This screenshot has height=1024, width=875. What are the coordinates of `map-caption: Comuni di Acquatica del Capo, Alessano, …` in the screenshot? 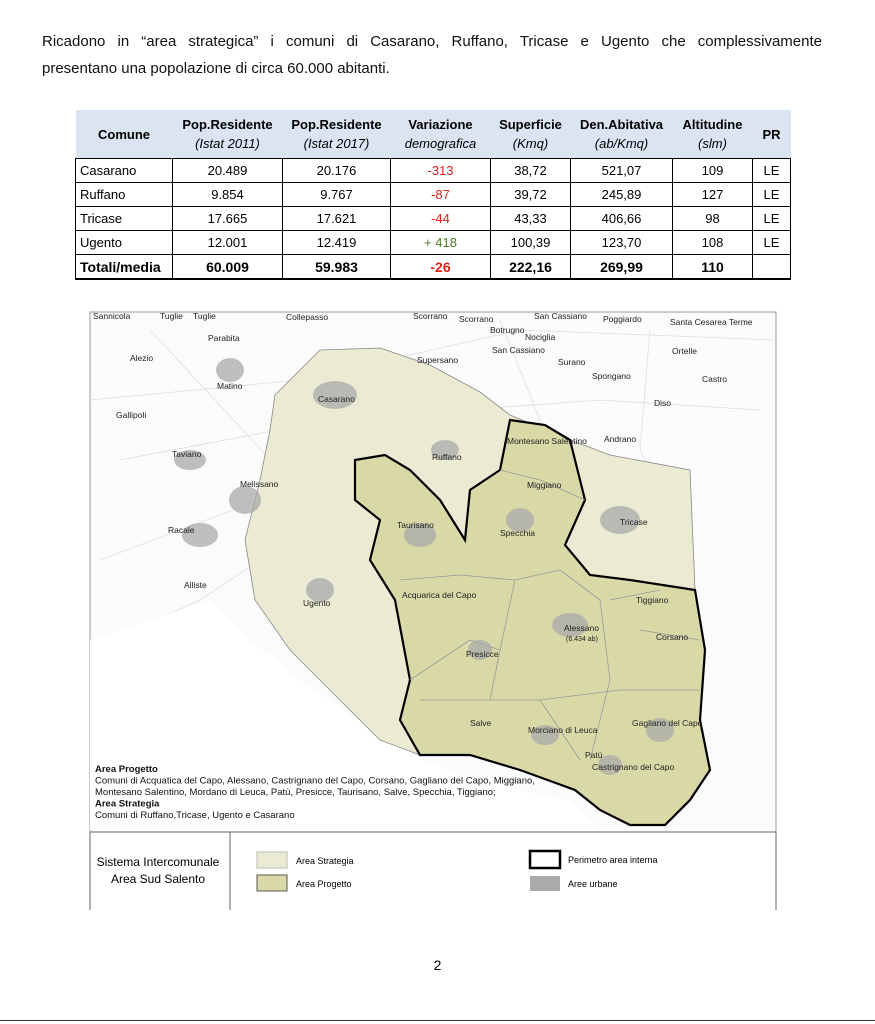 It's located at (315, 781).